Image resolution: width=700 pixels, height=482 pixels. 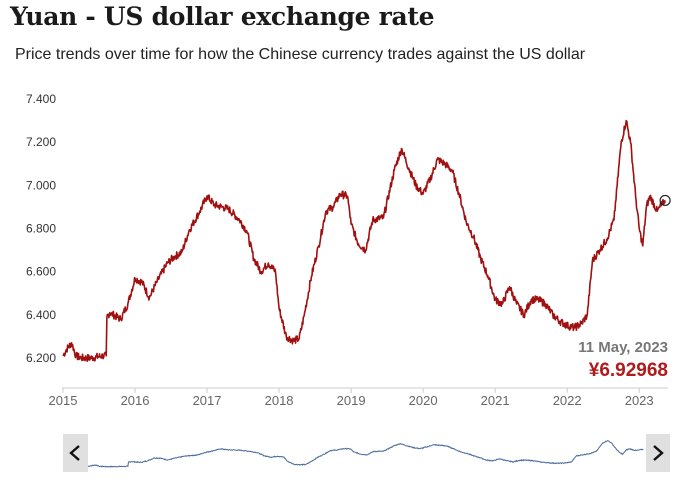 I want to click on navigator-window, so click(x=367, y=453).